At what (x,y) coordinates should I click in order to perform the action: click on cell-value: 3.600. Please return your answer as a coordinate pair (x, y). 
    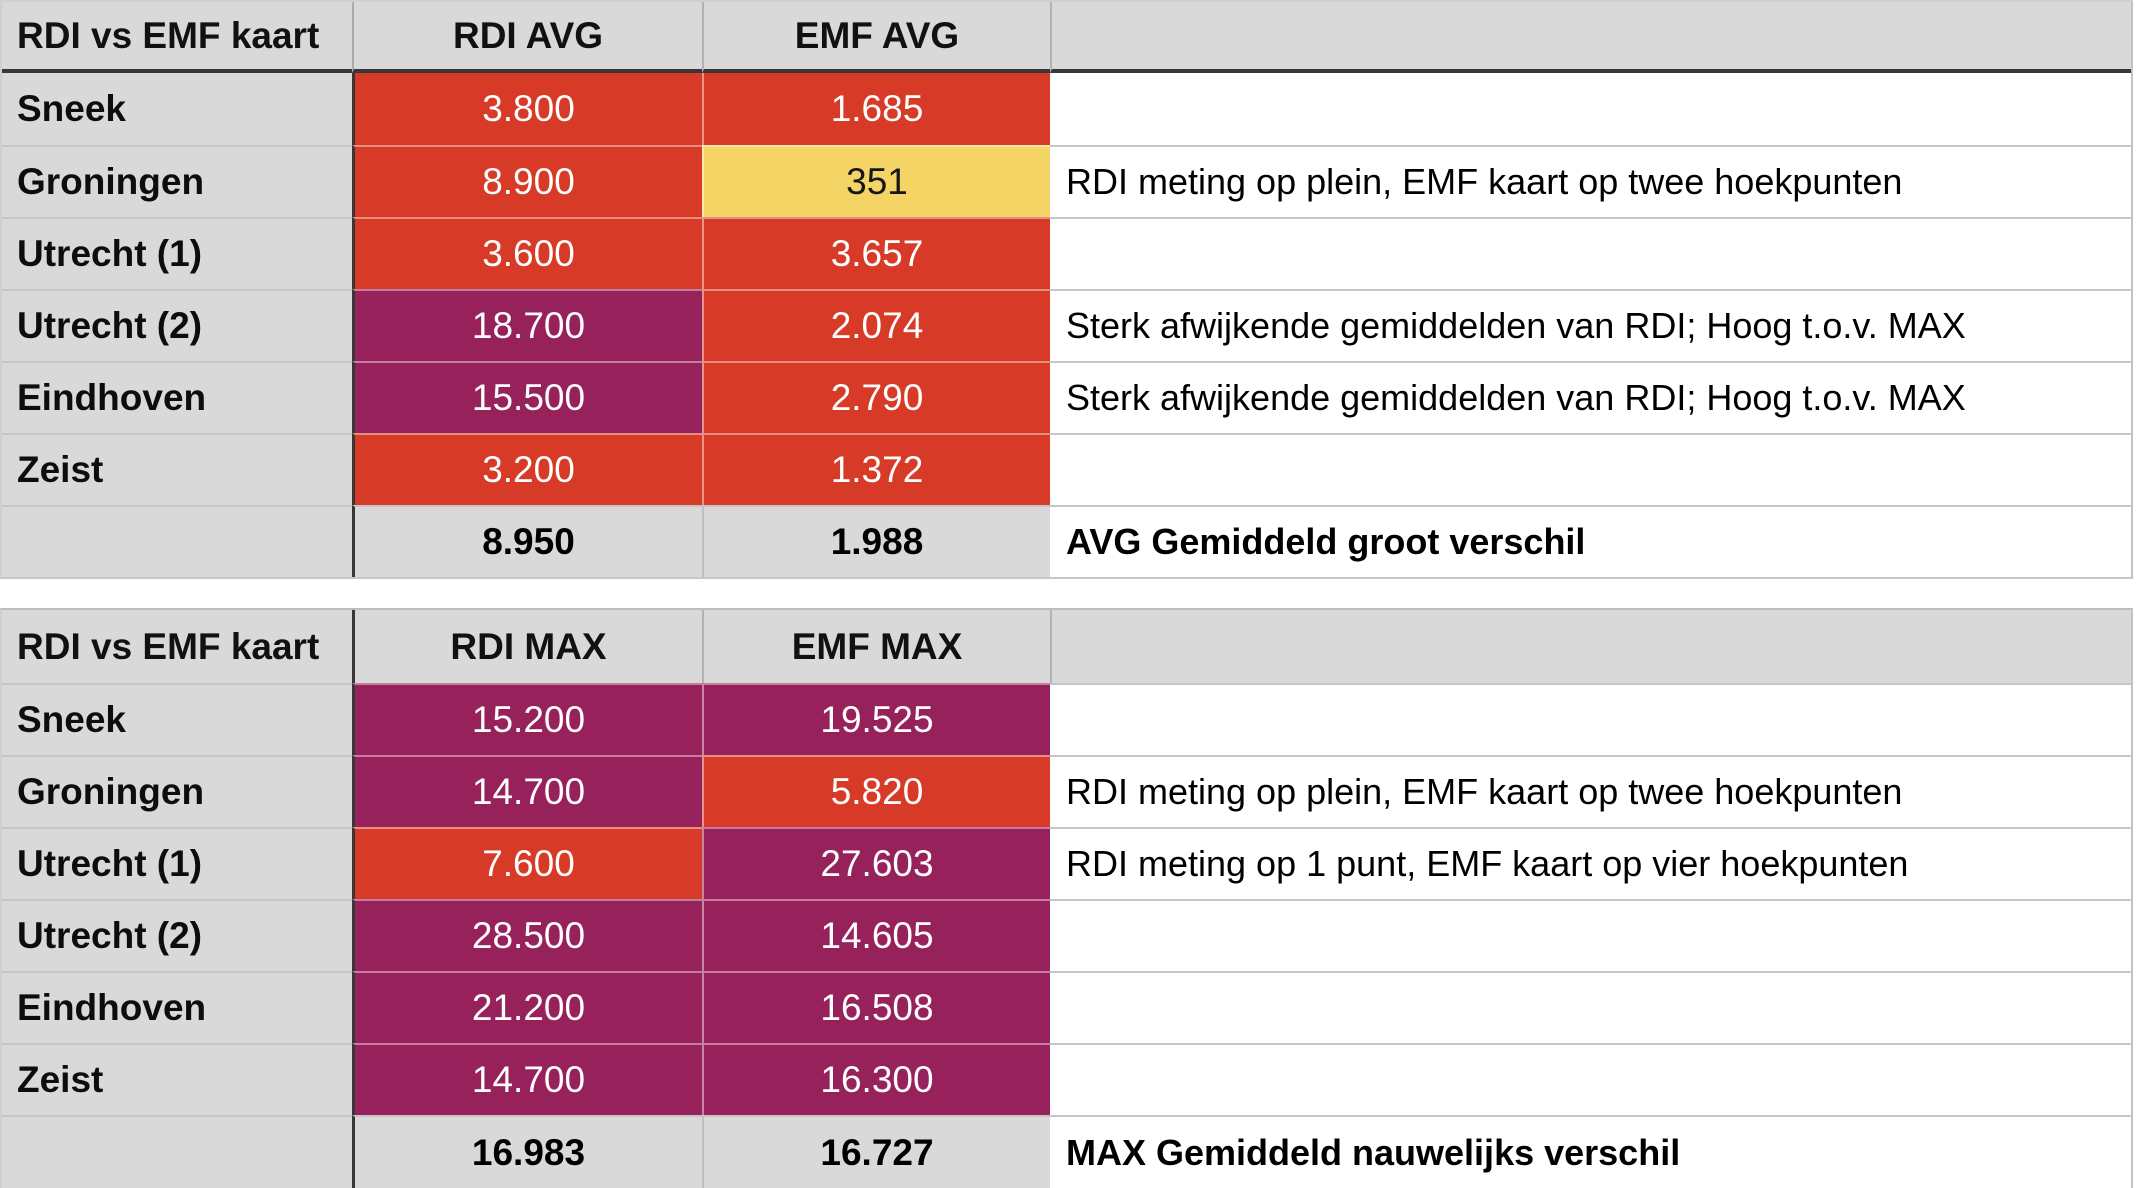
    Looking at the image, I should click on (528, 253).